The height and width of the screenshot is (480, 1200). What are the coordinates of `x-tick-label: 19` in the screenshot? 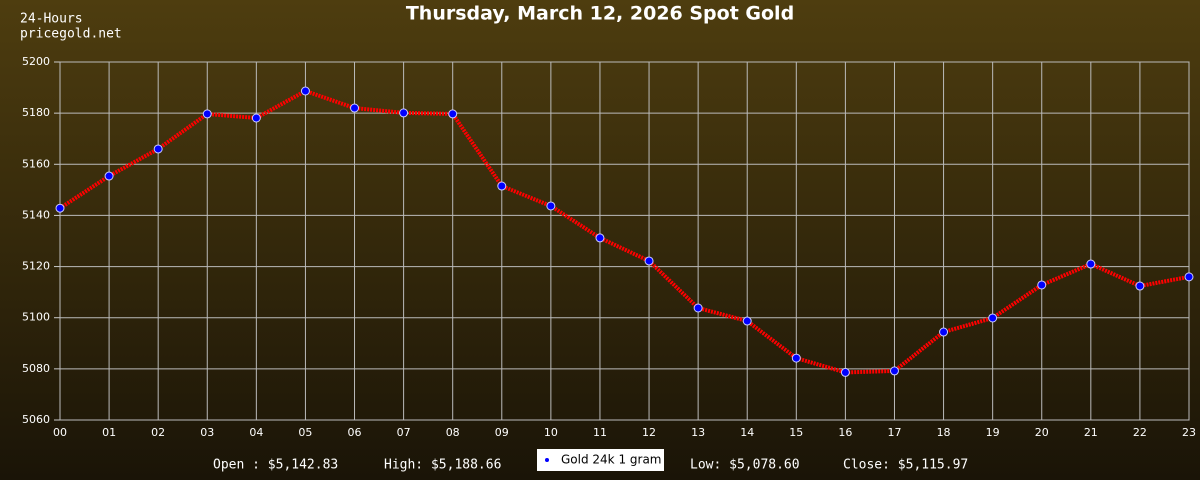 It's located at (993, 432).